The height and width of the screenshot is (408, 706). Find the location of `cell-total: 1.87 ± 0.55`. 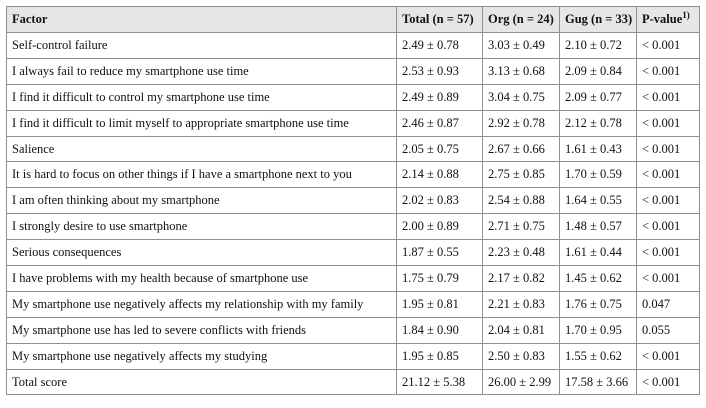

cell-total: 1.87 ± 0.55 is located at coordinates (439, 253).